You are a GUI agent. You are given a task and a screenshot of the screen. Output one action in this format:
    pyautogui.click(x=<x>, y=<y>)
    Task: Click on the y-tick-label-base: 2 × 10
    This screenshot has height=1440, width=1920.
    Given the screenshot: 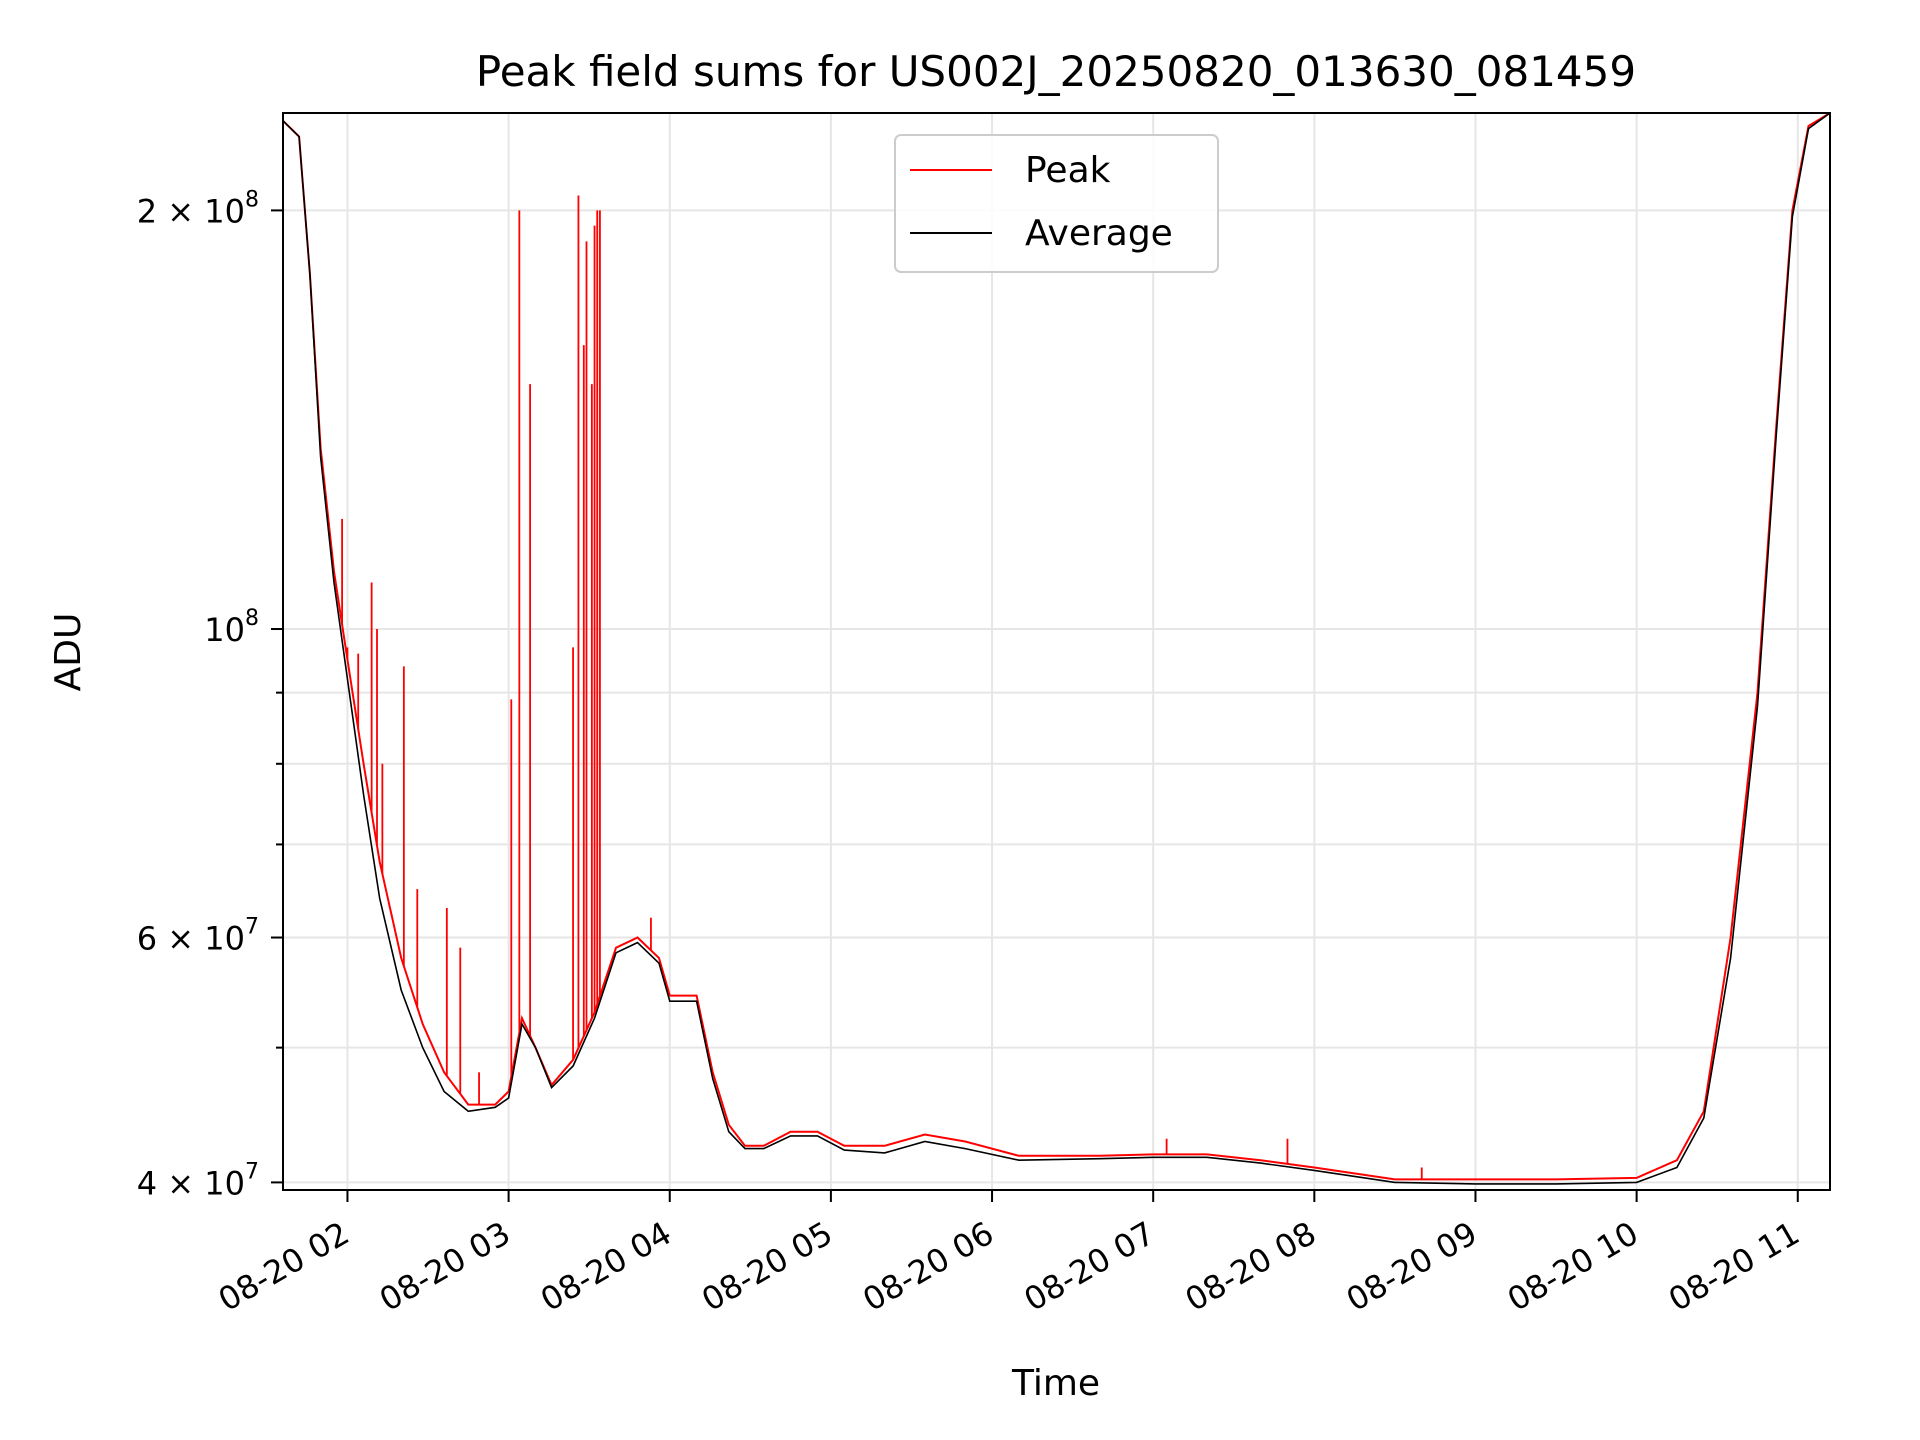 What is the action you would take?
    pyautogui.click(x=191, y=211)
    